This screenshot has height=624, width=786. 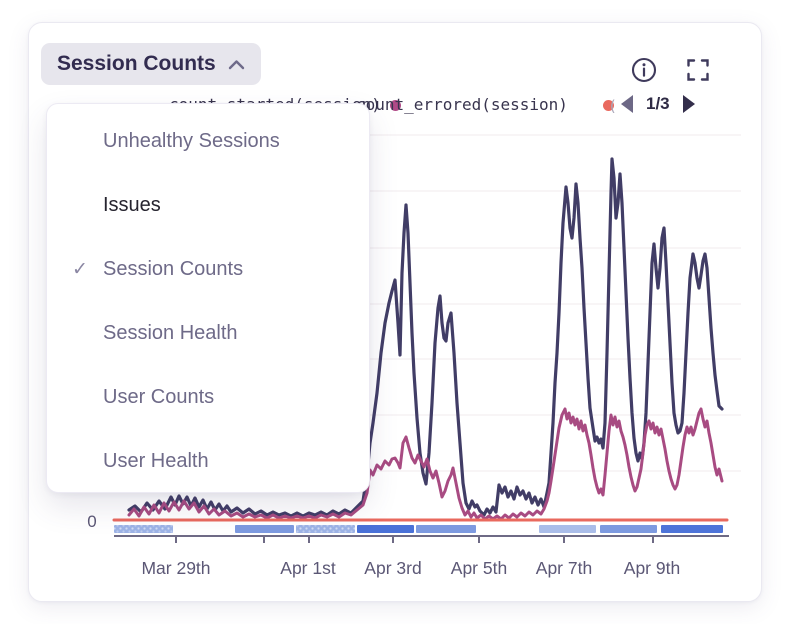 I want to click on svg-text: 0, so click(x=91, y=521).